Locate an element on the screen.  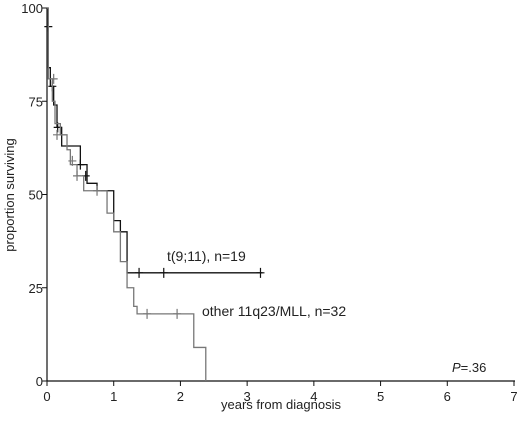
x-tick-label-1: 1 is located at coordinates (113, 396).